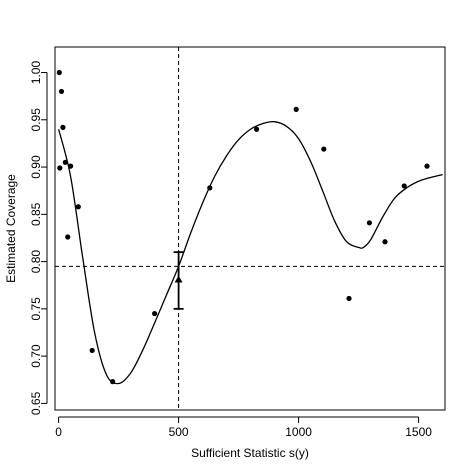  What do you see at coordinates (36, 262) in the screenshot?
I see `y-tick-label: 0.80` at bounding box center [36, 262].